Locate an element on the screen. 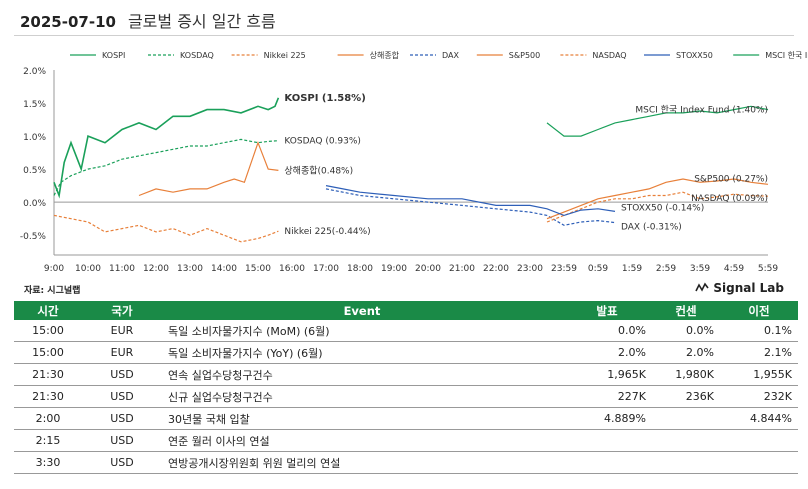 This screenshot has width=808, height=489. cell-event: 독일 소비자물가지수 (YoY) (6월) is located at coordinates (362, 352).